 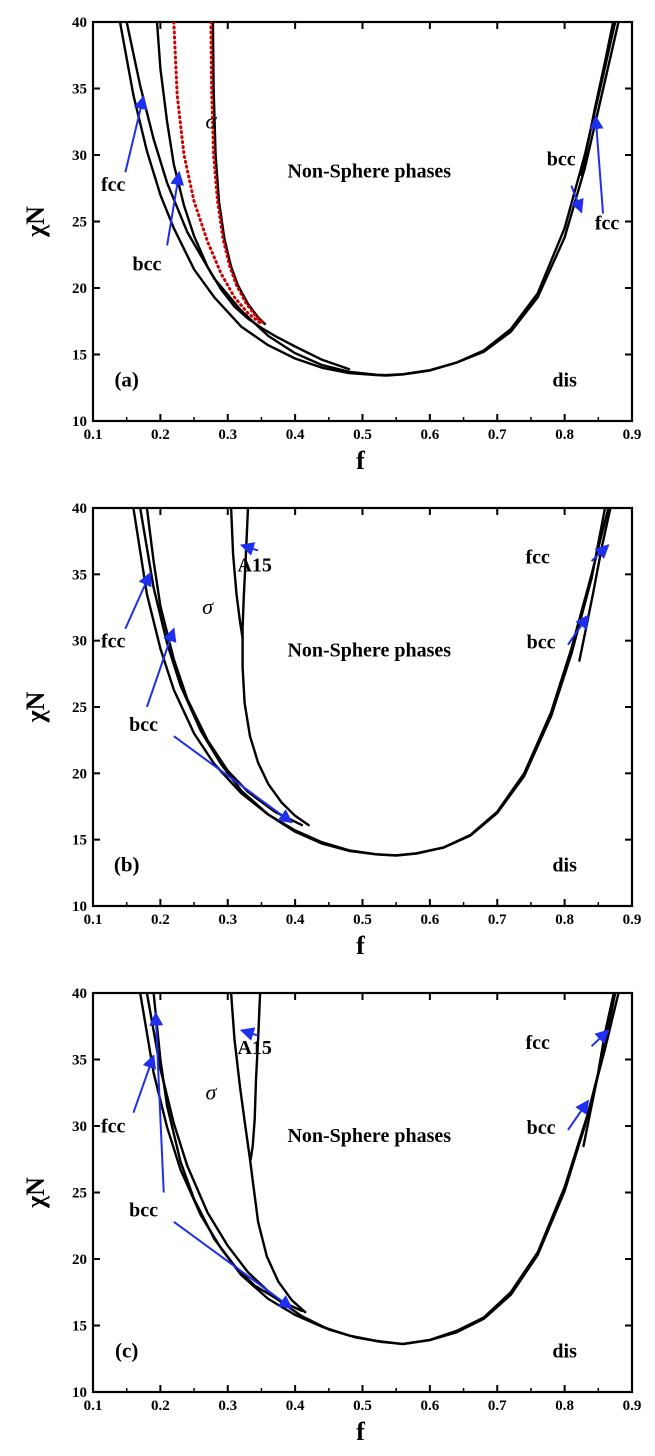 What do you see at coordinates (126, 1350) in the screenshot?
I see `panel-label: (c)` at bounding box center [126, 1350].